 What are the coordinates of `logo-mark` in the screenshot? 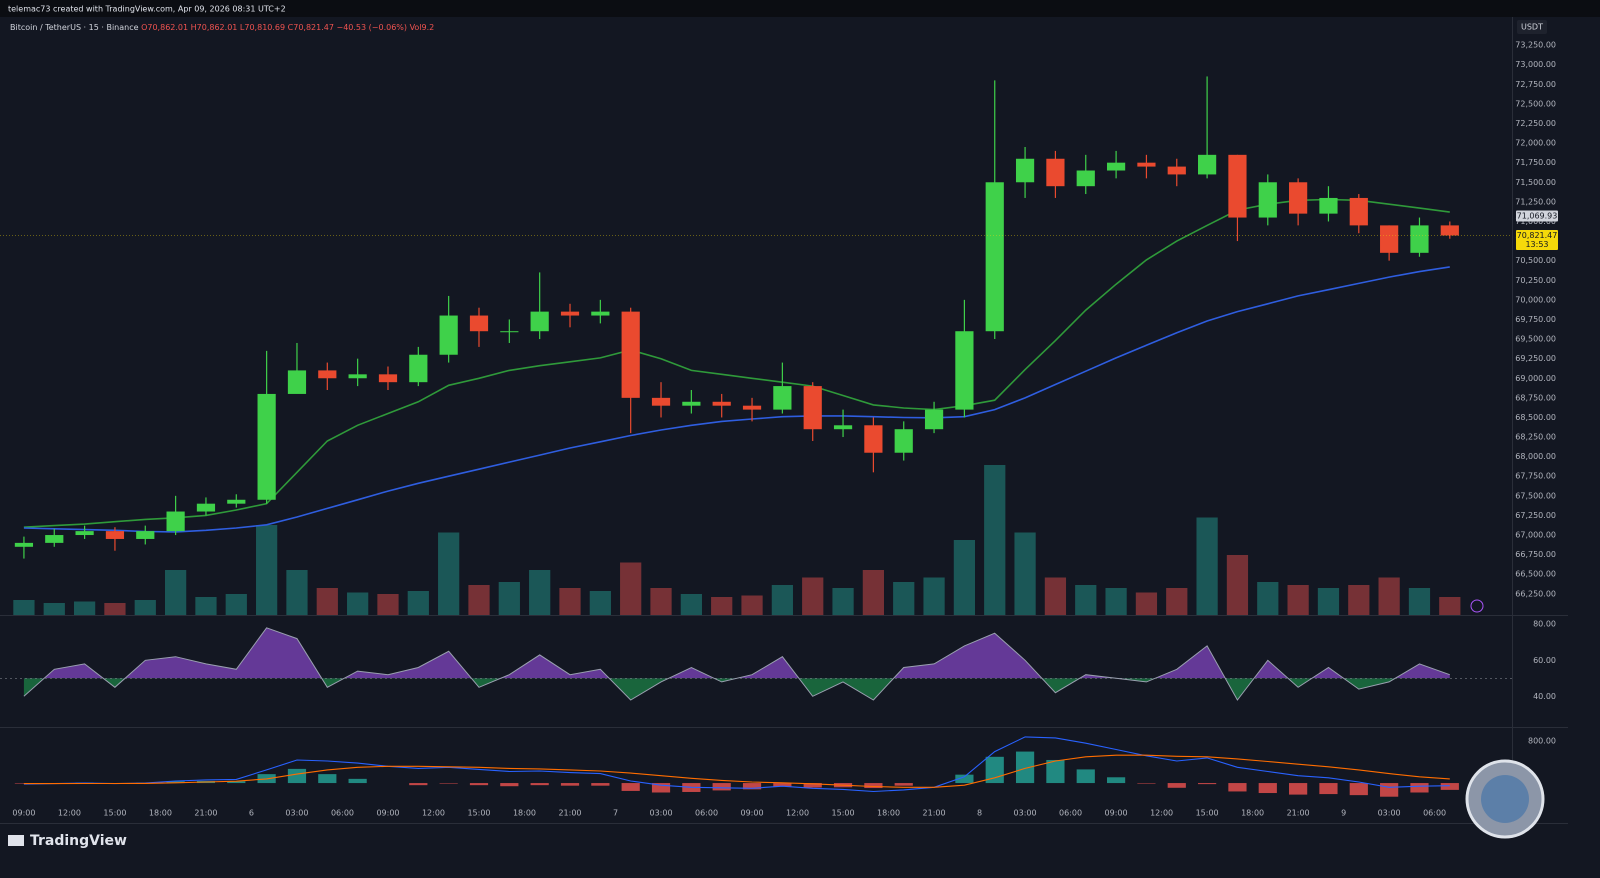 It's located at (16, 840).